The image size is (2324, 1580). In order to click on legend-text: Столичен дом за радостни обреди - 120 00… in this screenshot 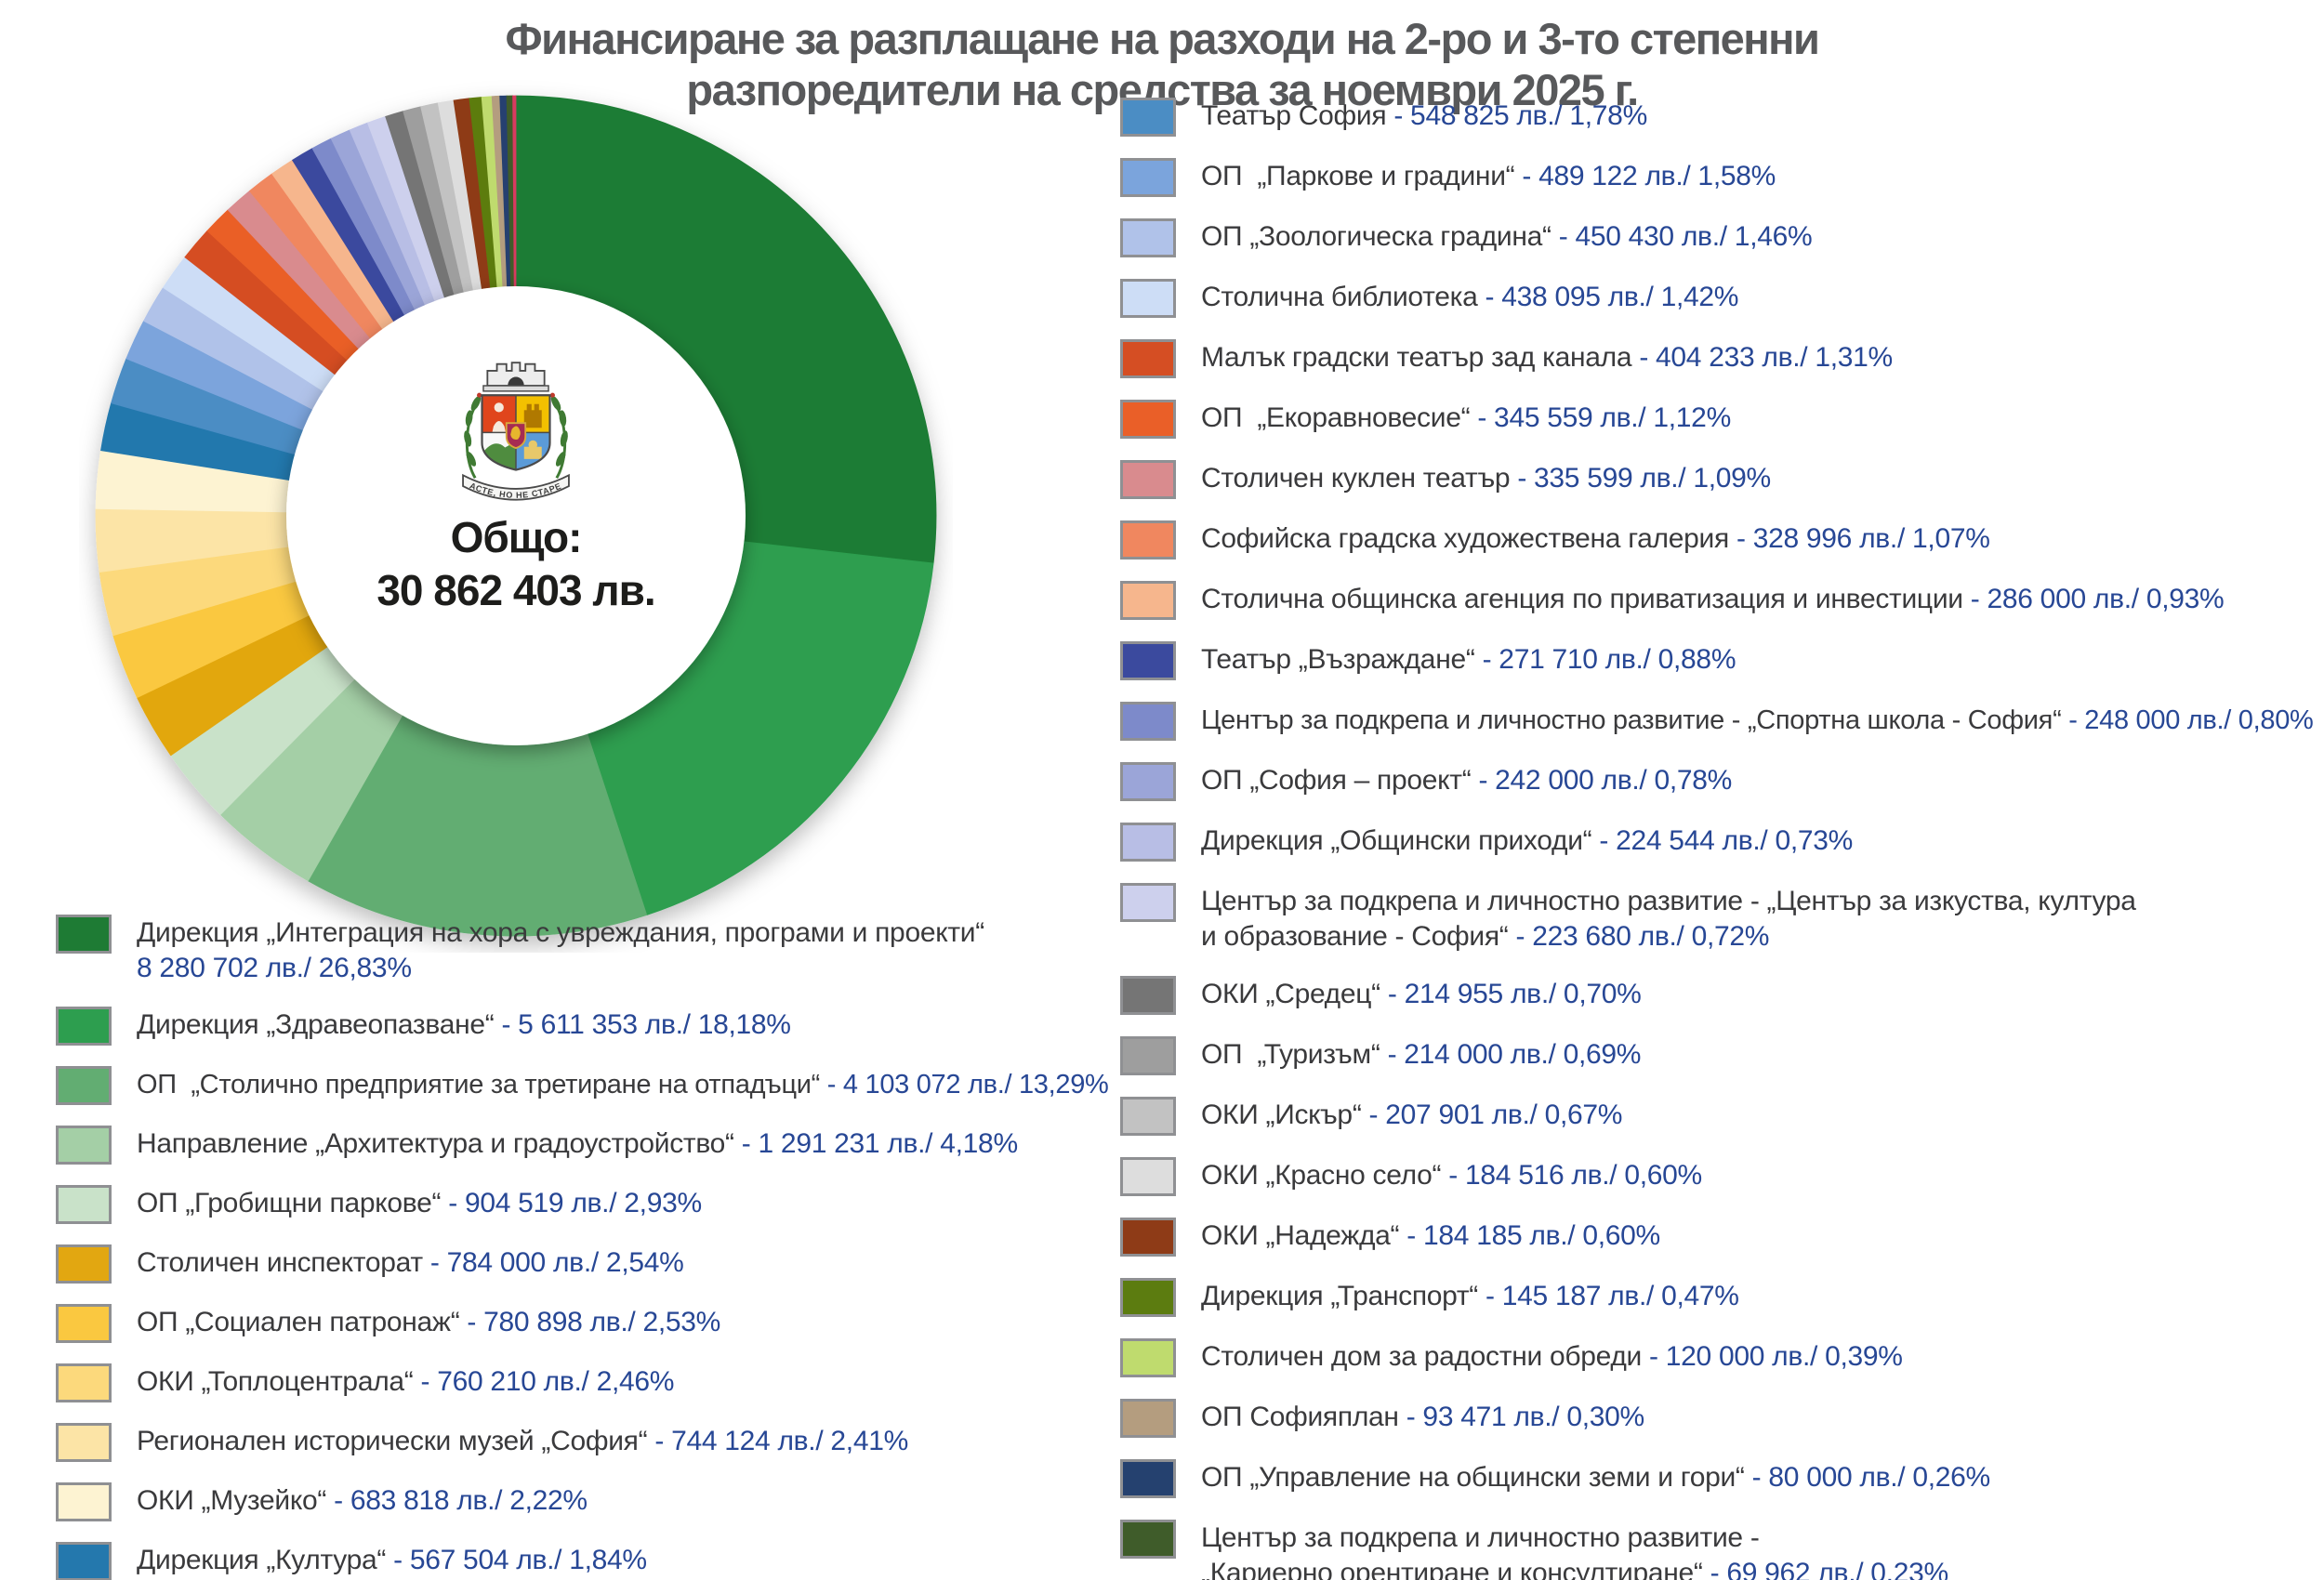, I will do `click(1552, 1357)`.